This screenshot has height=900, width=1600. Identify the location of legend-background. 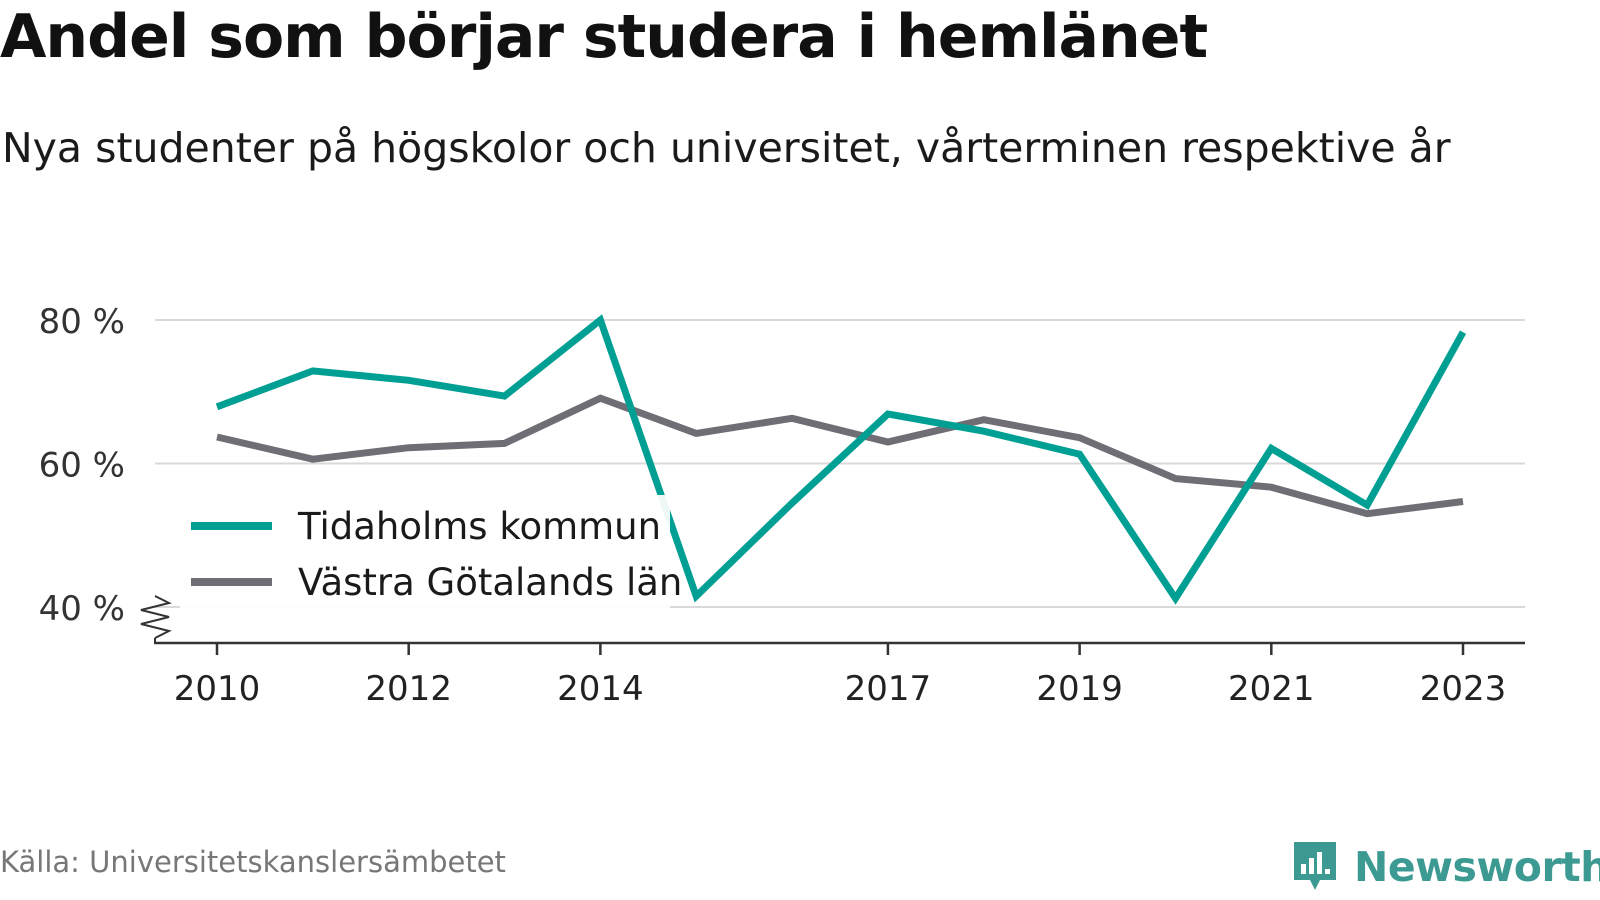
(425, 555).